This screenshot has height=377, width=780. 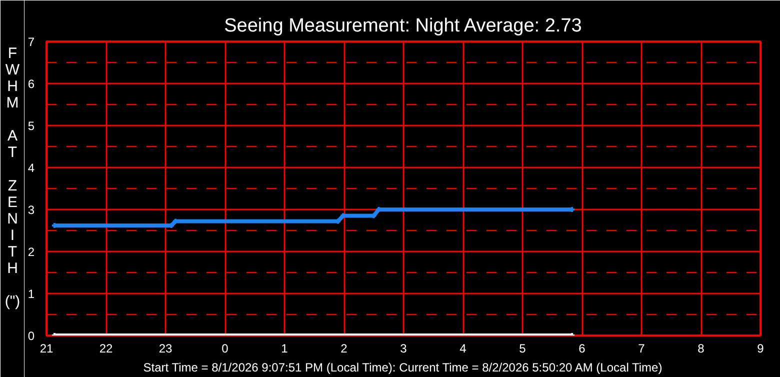 What do you see at coordinates (402, 367) in the screenshot?
I see `text: Start Time = 8/1/2026 9:07:51 PM (Local Time): Current Time = 8/2/2026 5:50:20 AM (Local Time)` at bounding box center [402, 367].